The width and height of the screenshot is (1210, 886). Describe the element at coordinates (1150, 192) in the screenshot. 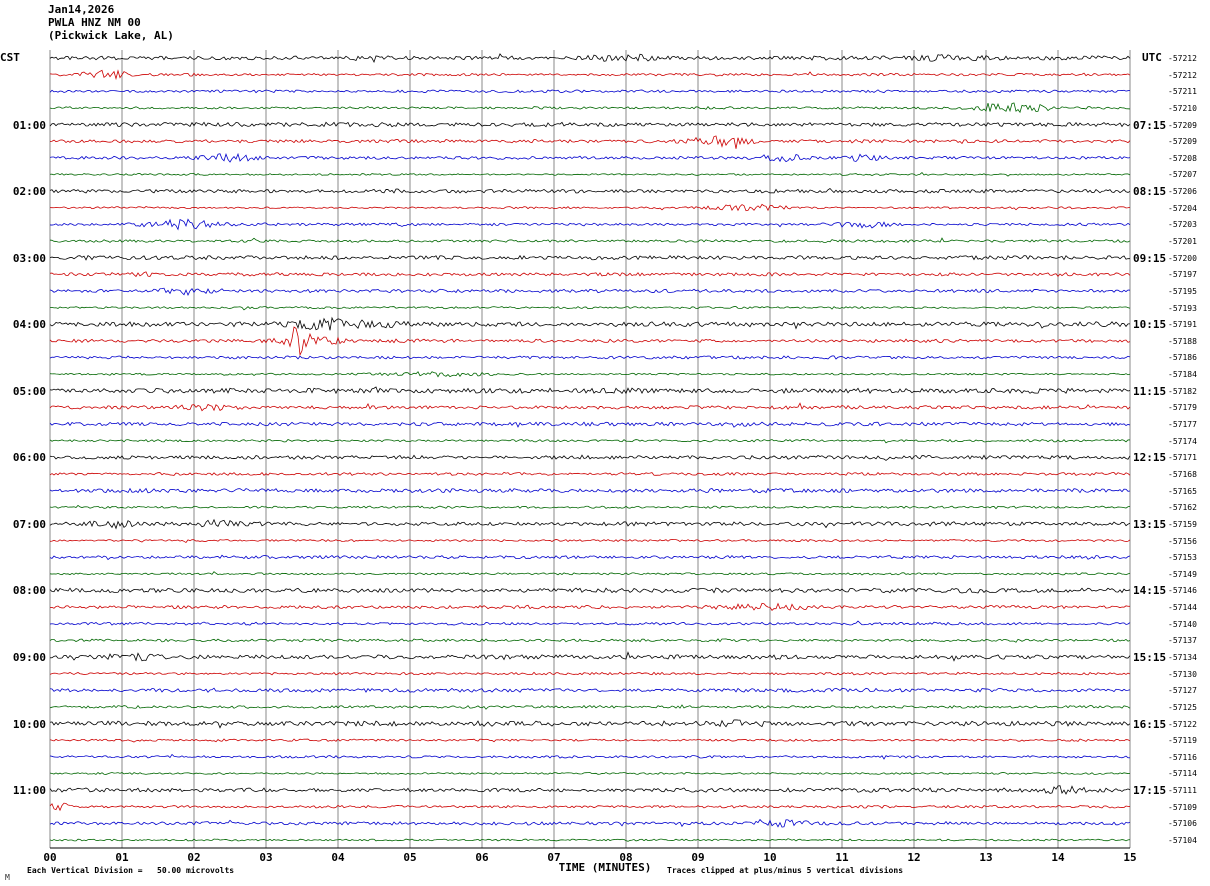

I see `right-time-label: 08:15` at that location.